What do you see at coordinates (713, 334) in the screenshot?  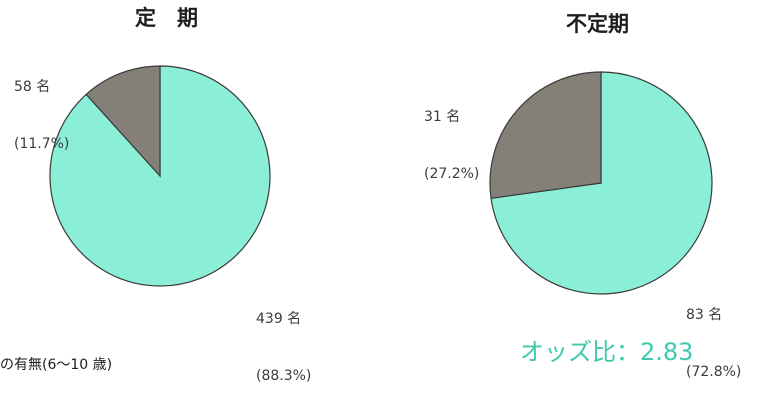 I see `slice-label-irregular-major: 83 名 (72.8%)` at bounding box center [713, 334].